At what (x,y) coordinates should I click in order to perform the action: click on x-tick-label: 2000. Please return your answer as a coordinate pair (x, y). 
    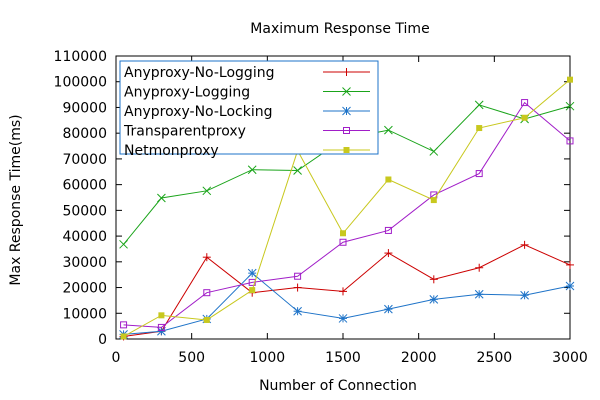
    Looking at the image, I should click on (419, 358).